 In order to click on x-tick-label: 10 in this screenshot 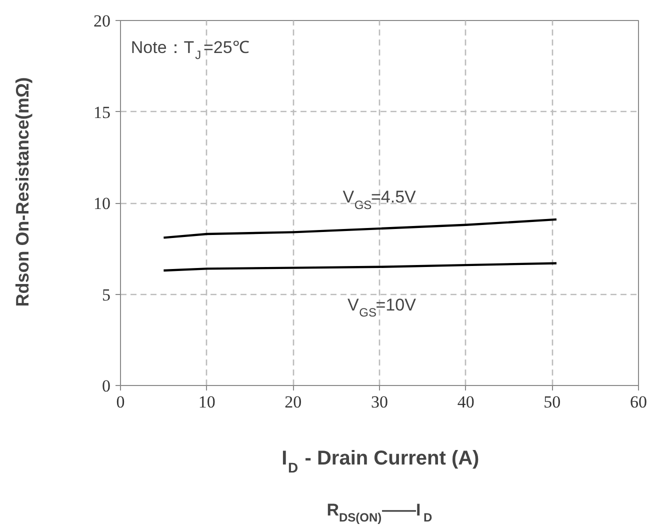, I will do `click(207, 402)`.